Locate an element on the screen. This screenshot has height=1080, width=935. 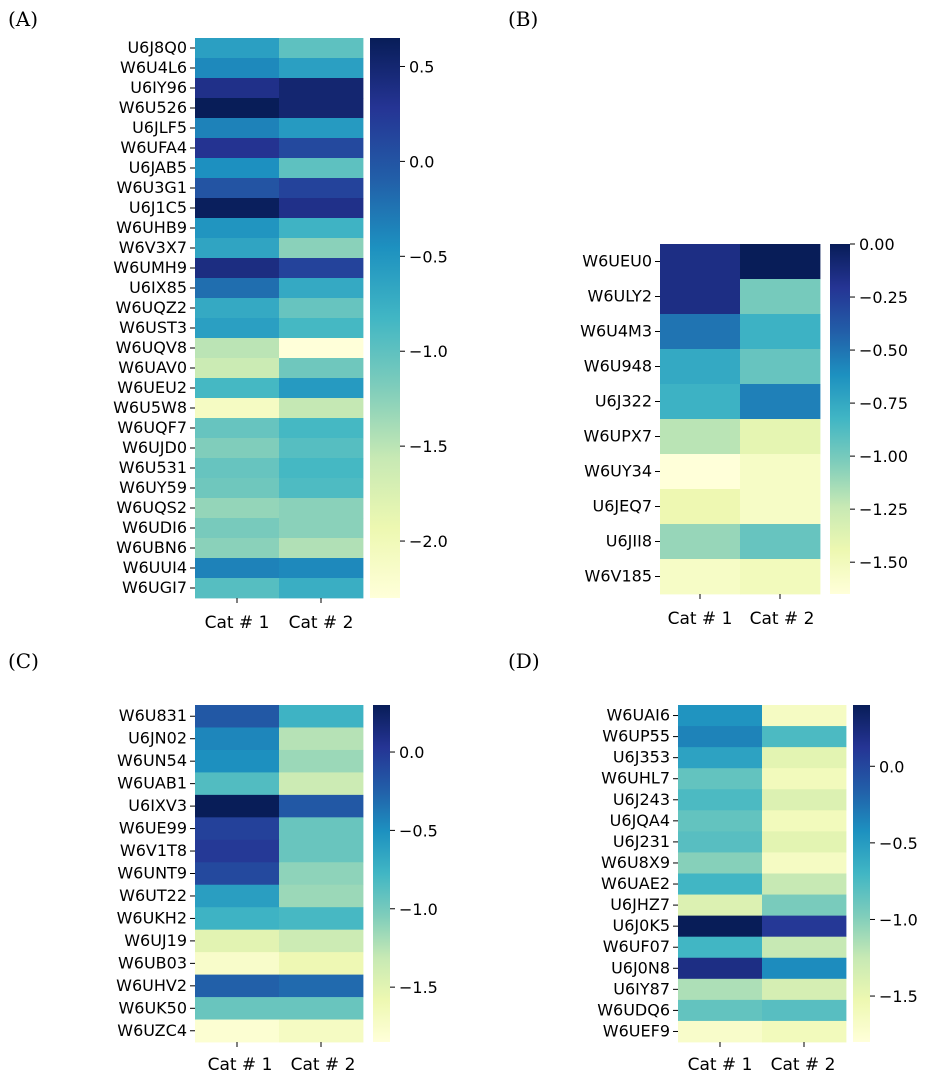
row-label: W6UE99 is located at coordinates (153, 828).